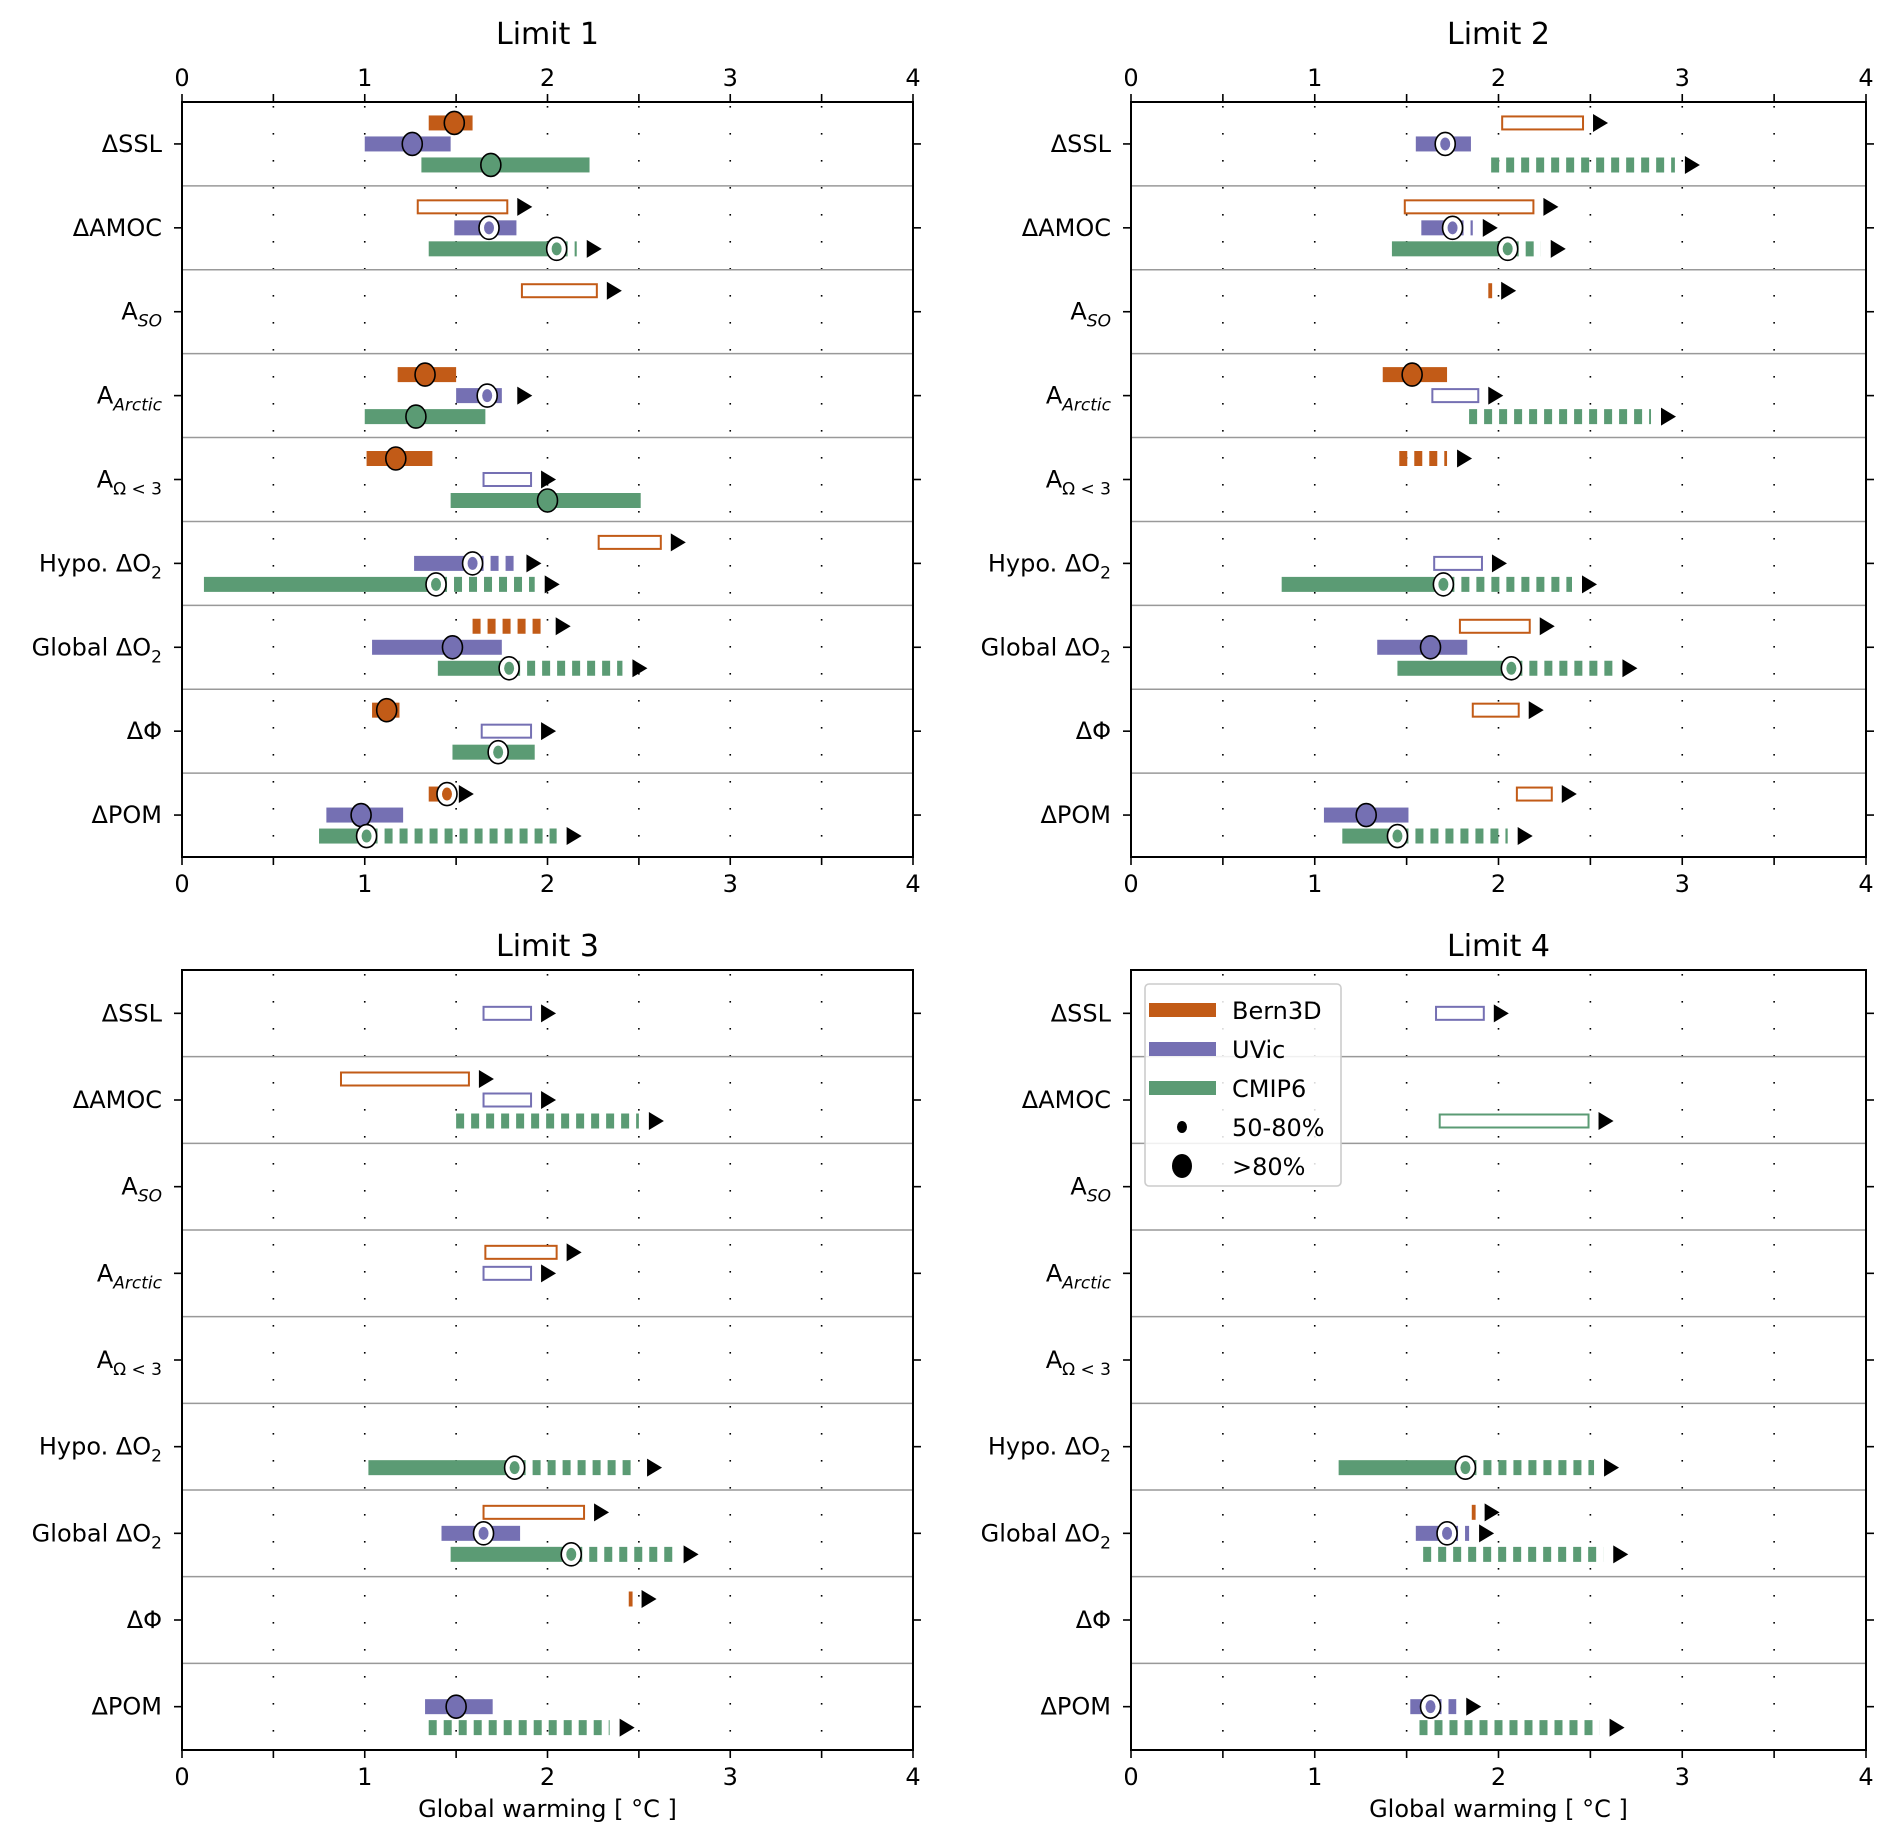 This screenshot has width=1892, height=1830. What do you see at coordinates (547, 1777) in the screenshot?
I see `x-tick-label: 2` at bounding box center [547, 1777].